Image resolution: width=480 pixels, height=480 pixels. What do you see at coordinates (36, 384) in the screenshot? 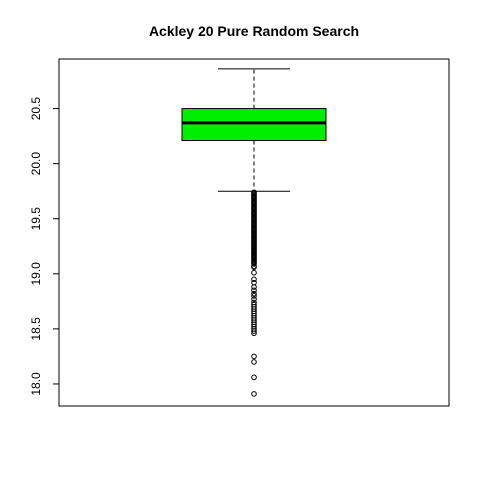
I see `y-tick-label: 18.0` at bounding box center [36, 384].